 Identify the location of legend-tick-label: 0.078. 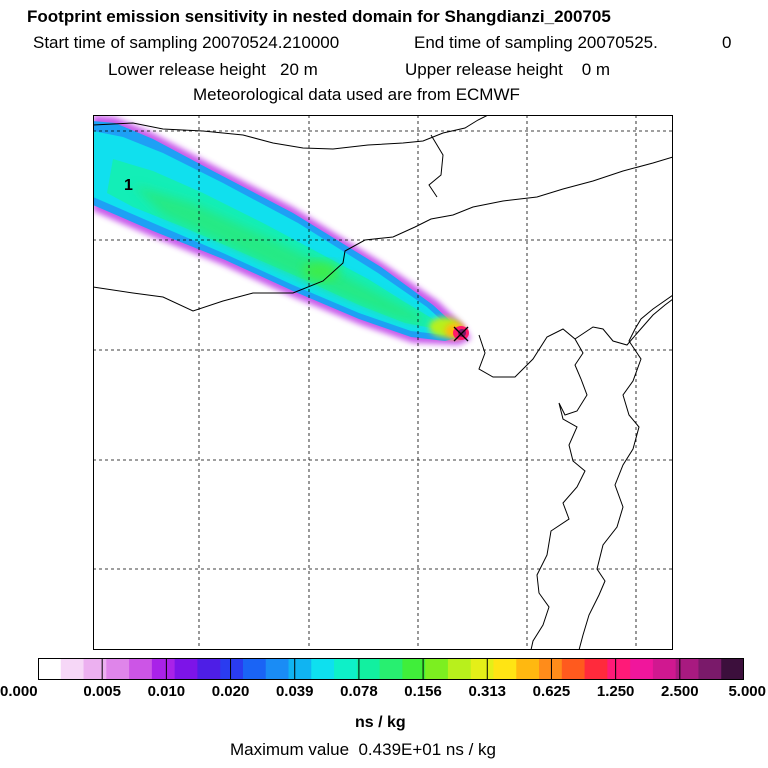
(359, 691).